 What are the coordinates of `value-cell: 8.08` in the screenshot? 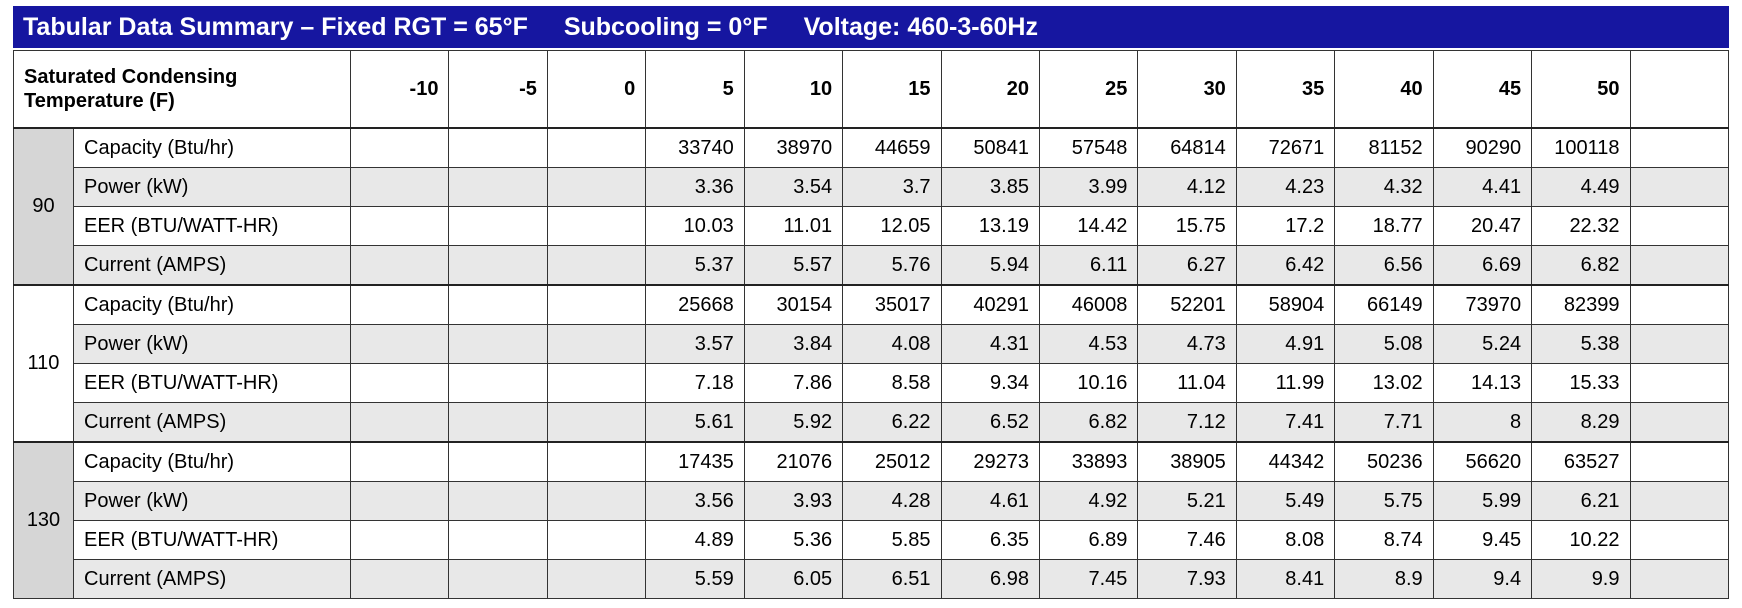 It's located at (1285, 540).